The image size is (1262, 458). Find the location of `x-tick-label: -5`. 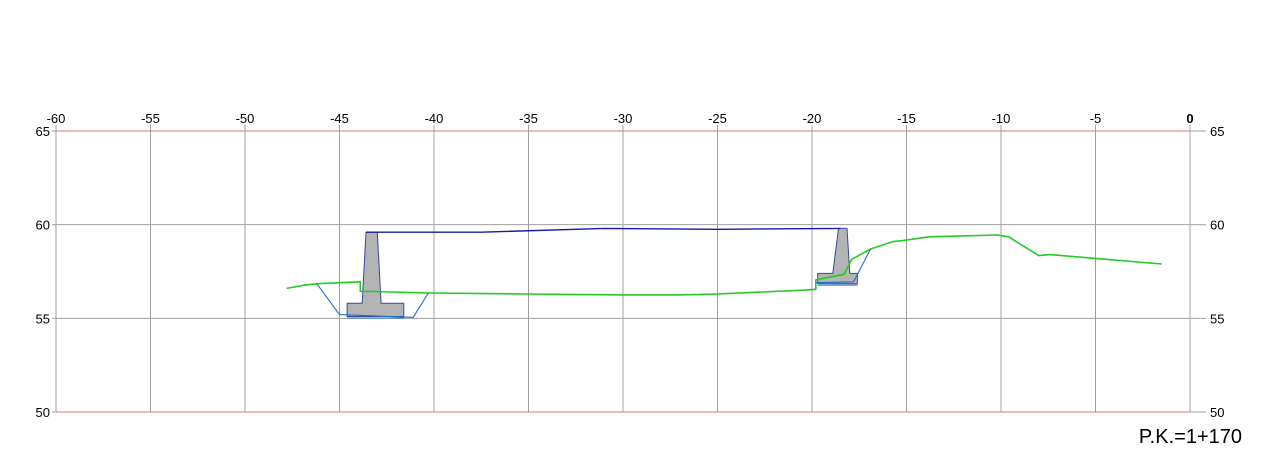

x-tick-label: -5 is located at coordinates (1096, 118).